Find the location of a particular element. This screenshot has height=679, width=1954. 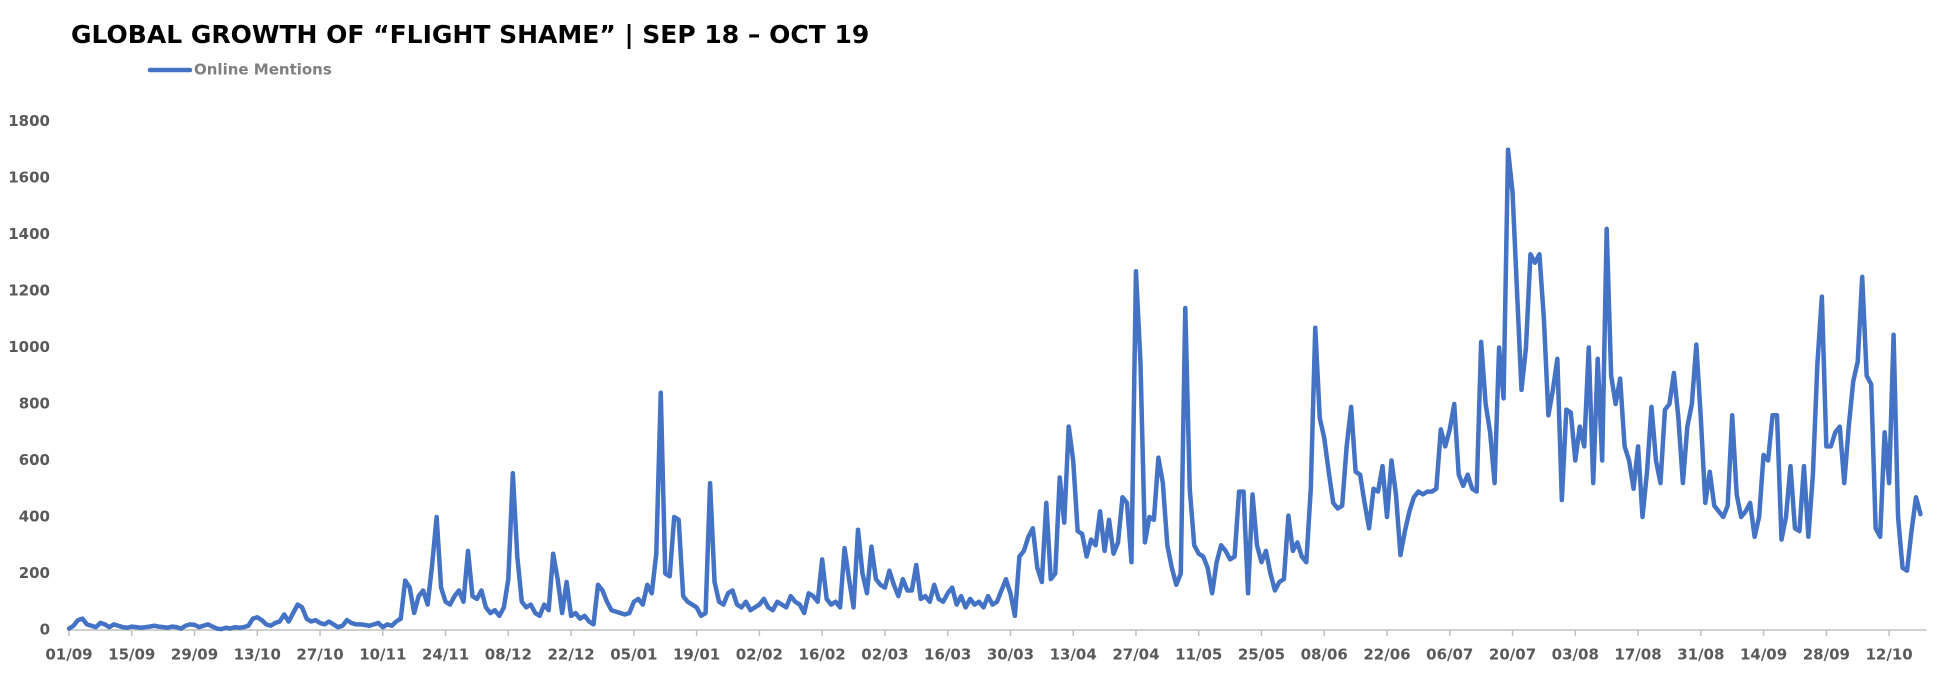

x-tick-label: 08/12 is located at coordinates (508, 655).